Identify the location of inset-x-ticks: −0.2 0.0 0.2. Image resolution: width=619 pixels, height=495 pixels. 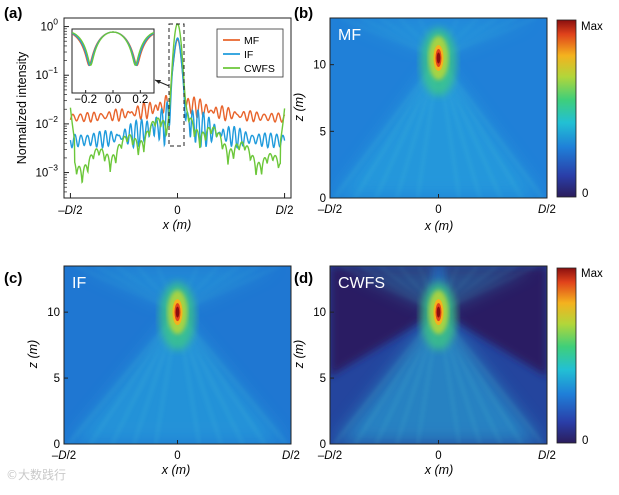
(111, 98).